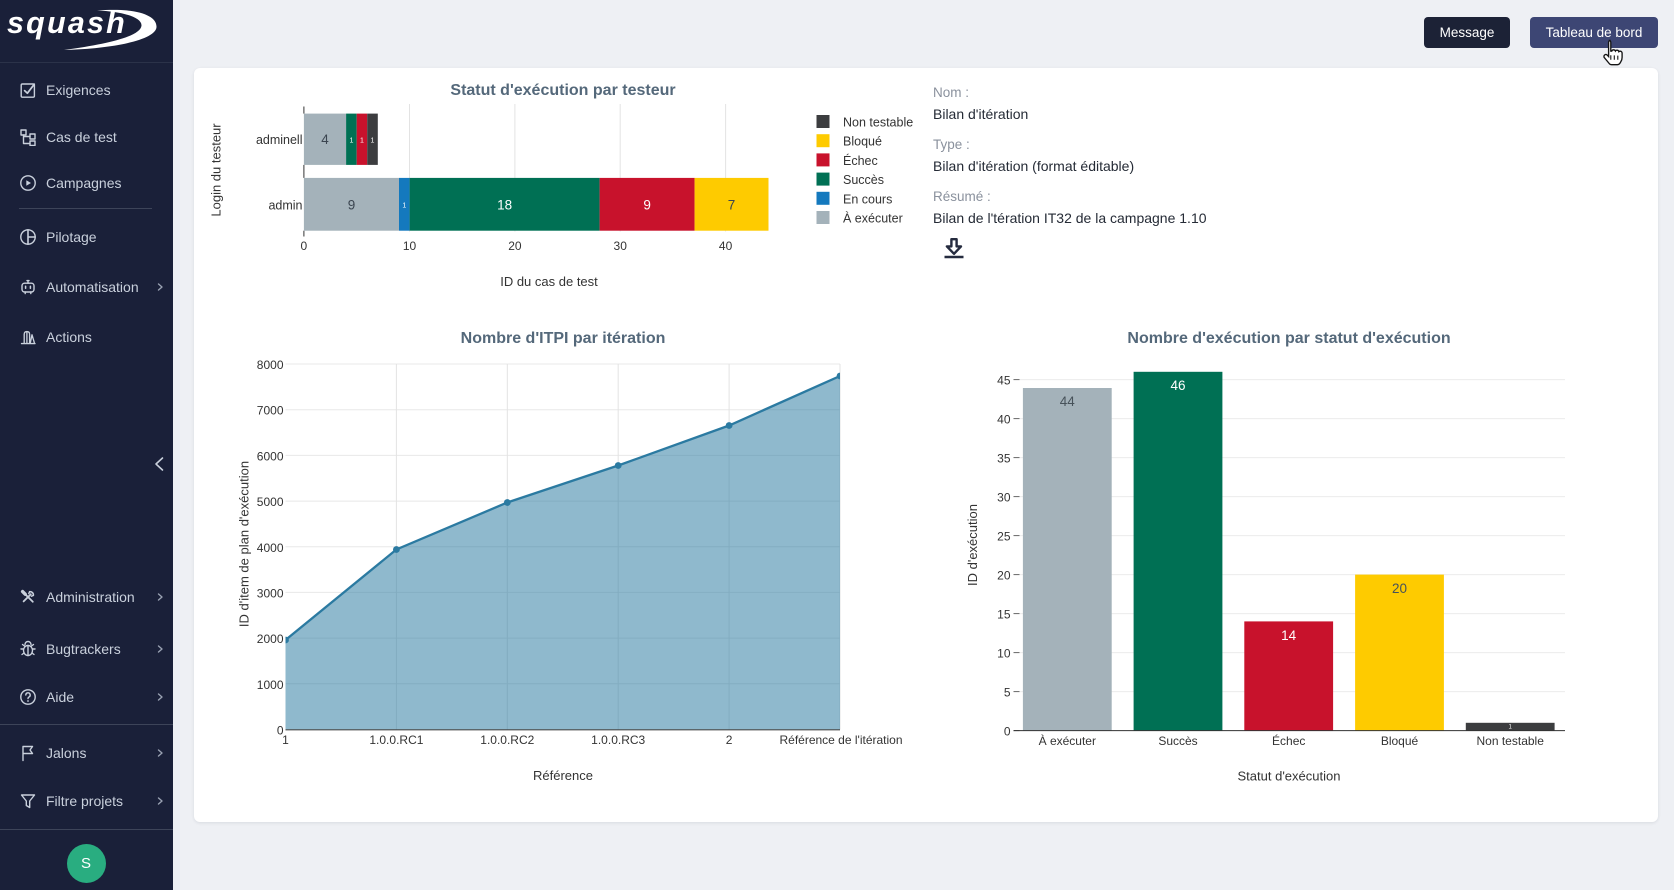 This screenshot has height=890, width=1674. I want to click on svg-text: 7, so click(732, 205).